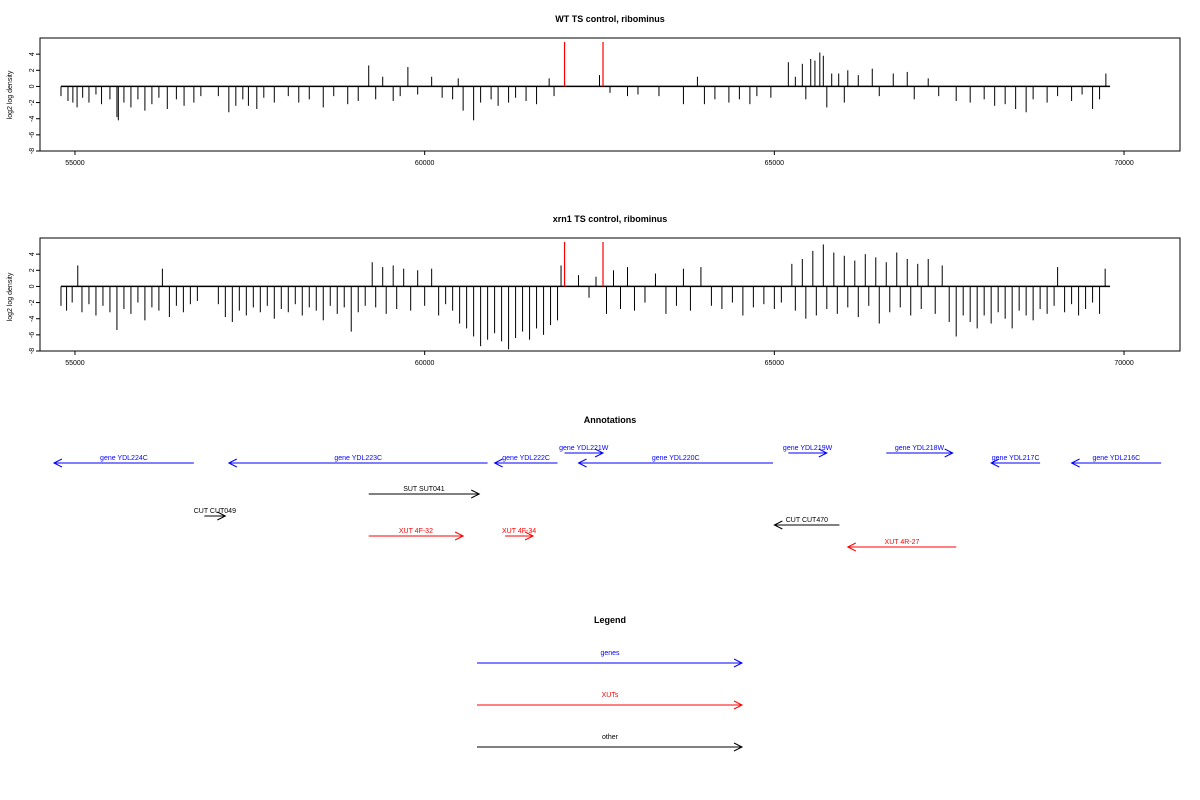 This screenshot has height=800, width=1200. I want to click on annotation-label: gene YDL217C, so click(1016, 458).